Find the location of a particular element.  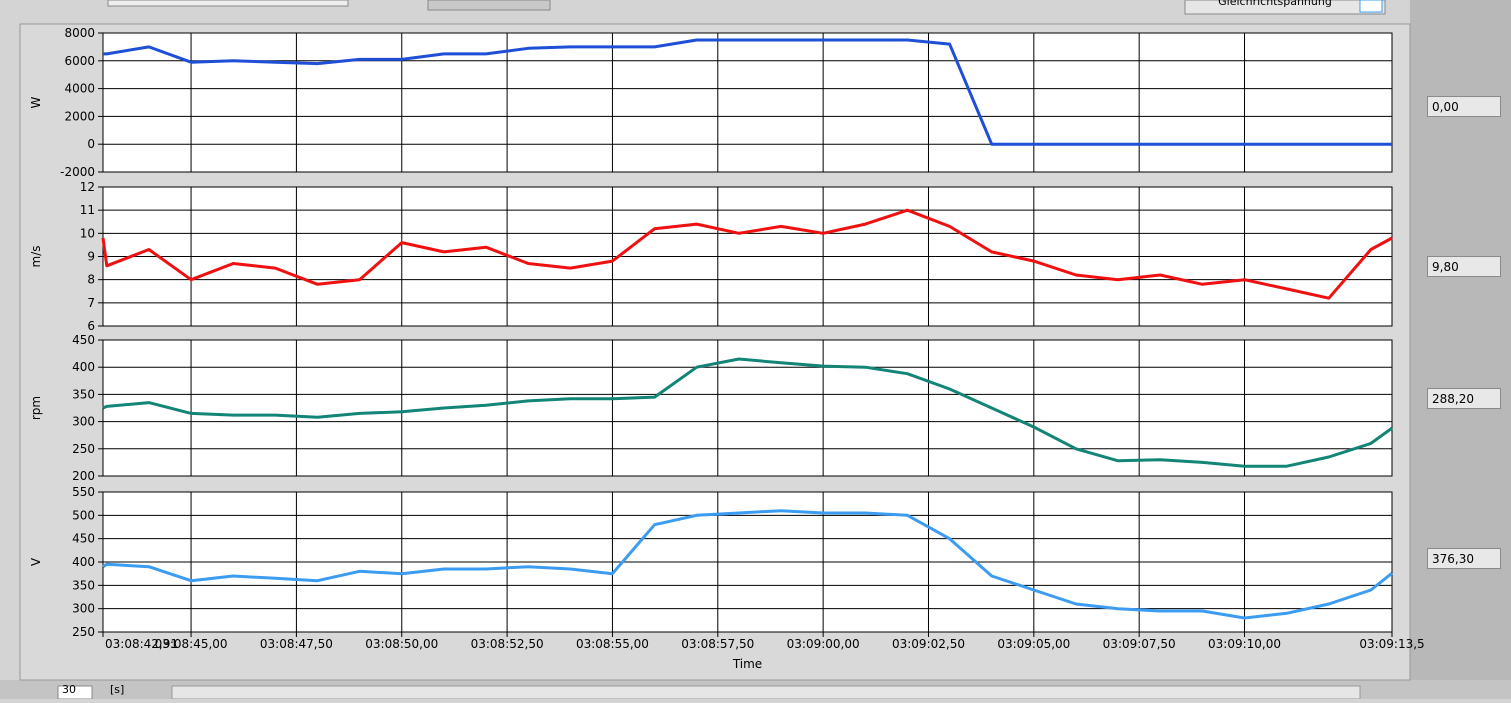

y-tick-label: 11 is located at coordinates (87, 210).